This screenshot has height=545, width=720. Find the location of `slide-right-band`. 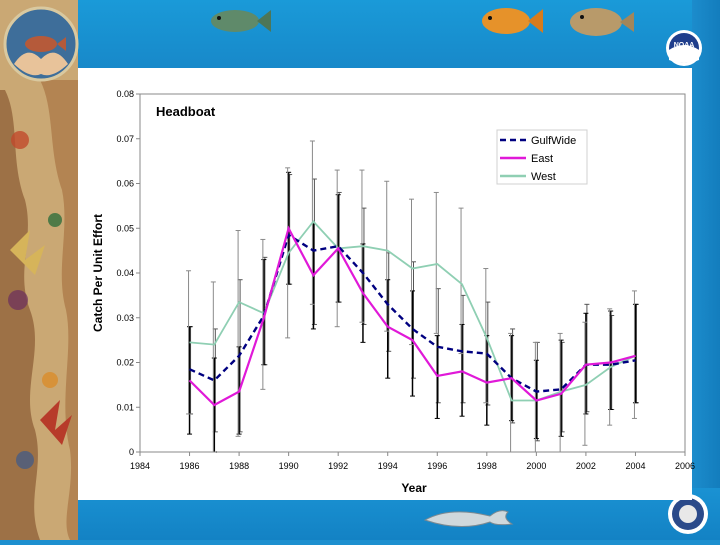

slide-right-band is located at coordinates (706, 270).